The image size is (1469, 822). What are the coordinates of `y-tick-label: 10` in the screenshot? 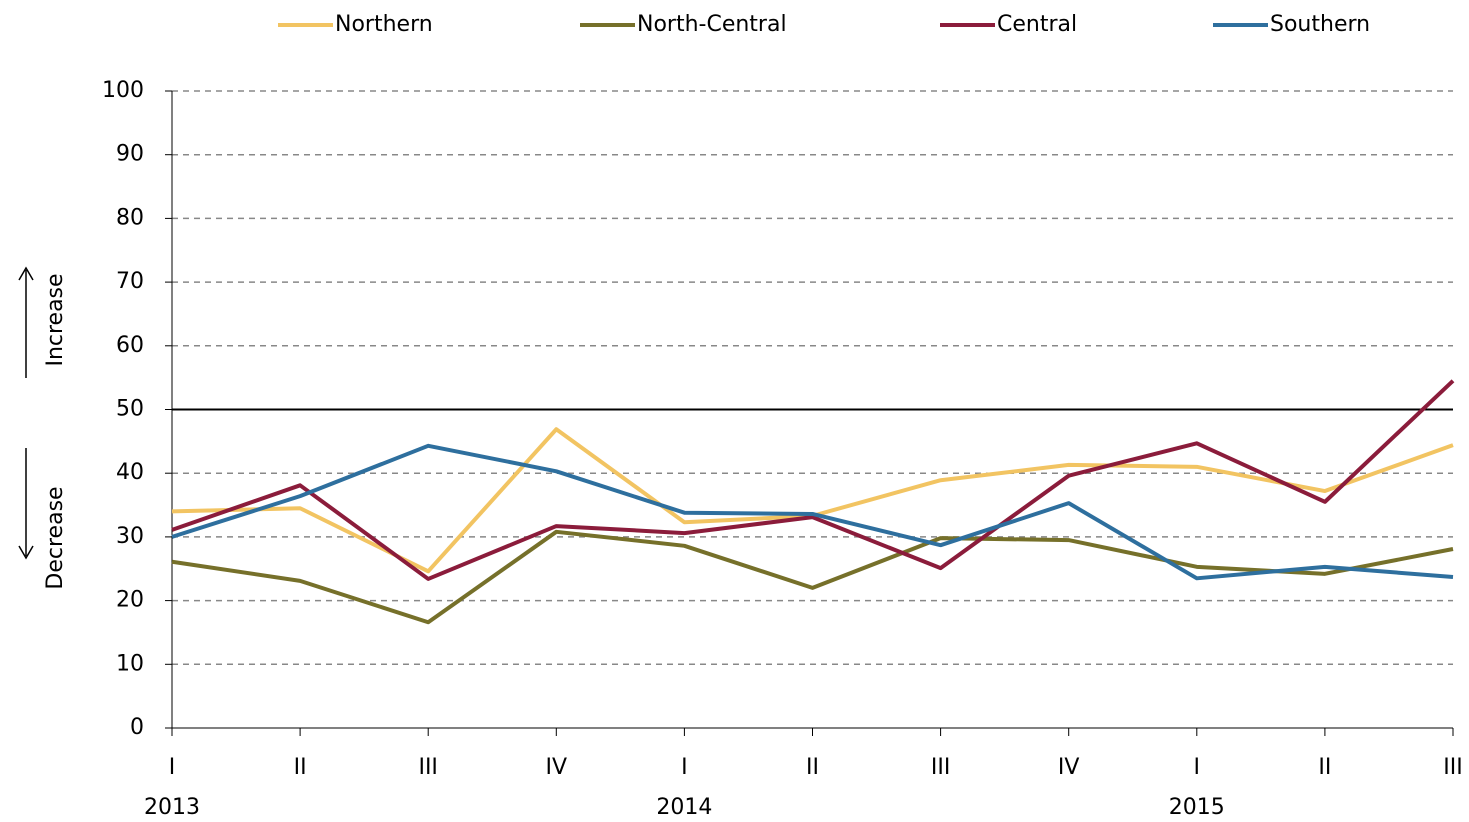 It's located at (130, 663).